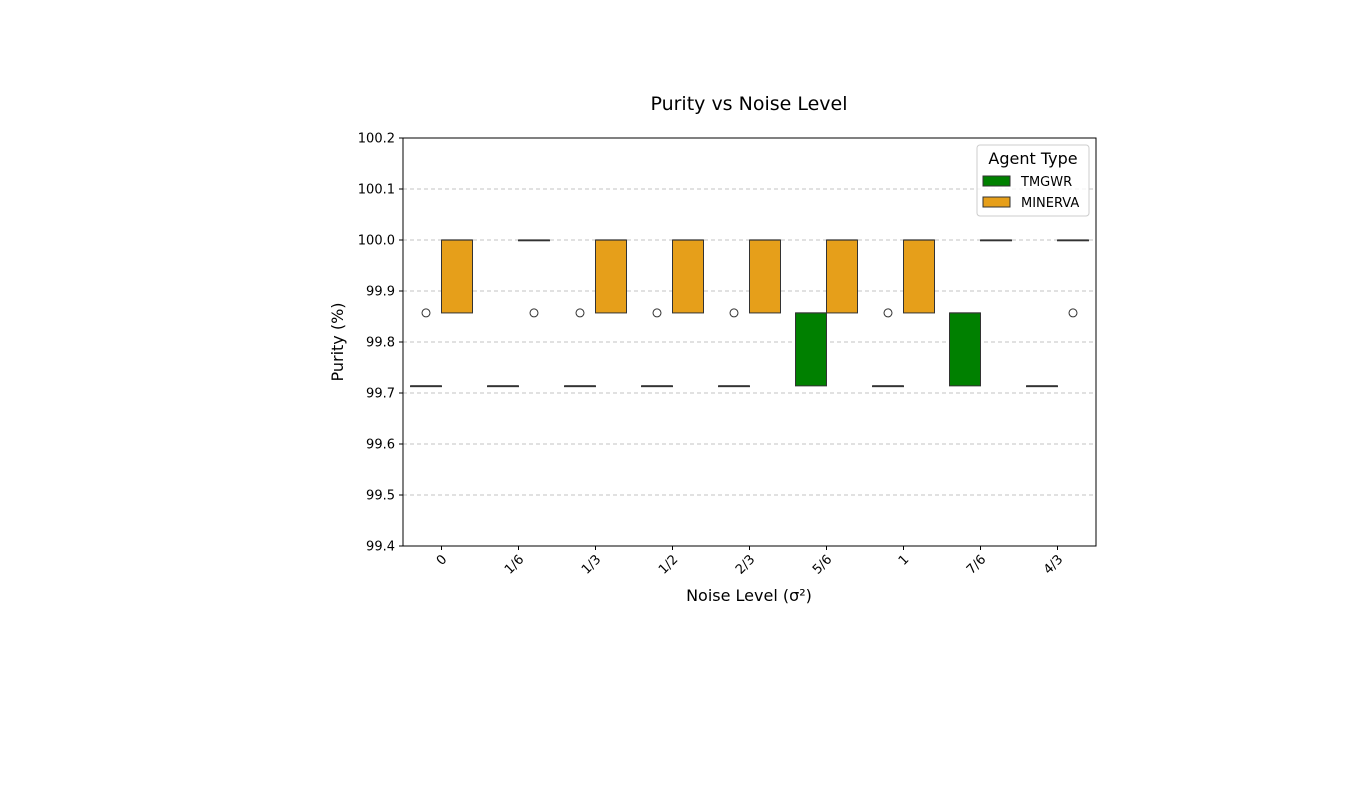 The image size is (1370, 800). I want to click on legend: Agent Type TMGWR MINERVA, so click(1033, 180).